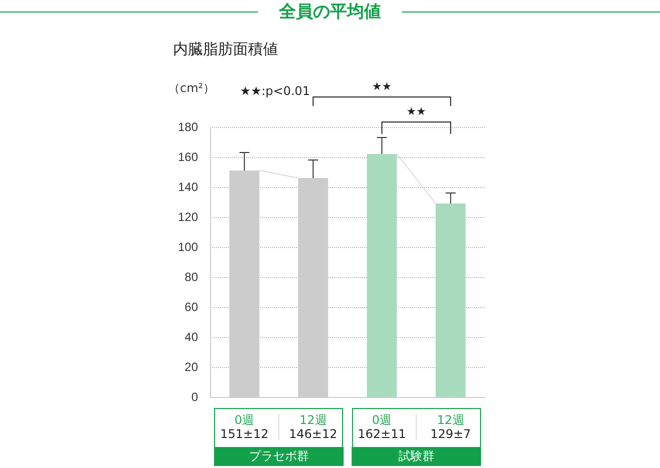 The width and height of the screenshot is (660, 468). I want to click on y-tick-label: 60, so click(191, 307).